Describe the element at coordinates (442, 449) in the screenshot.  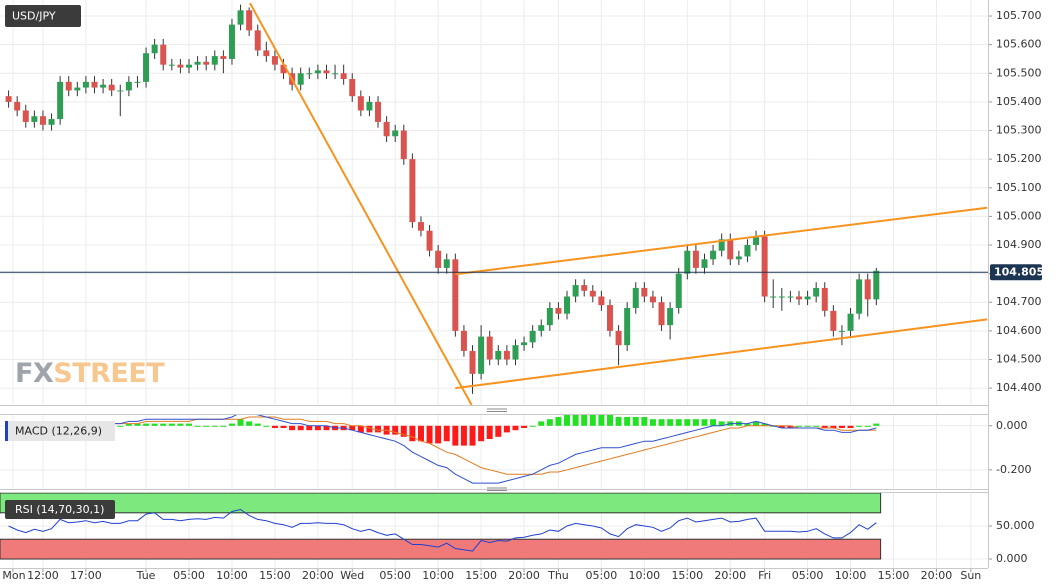
I see `macd-line` at that location.